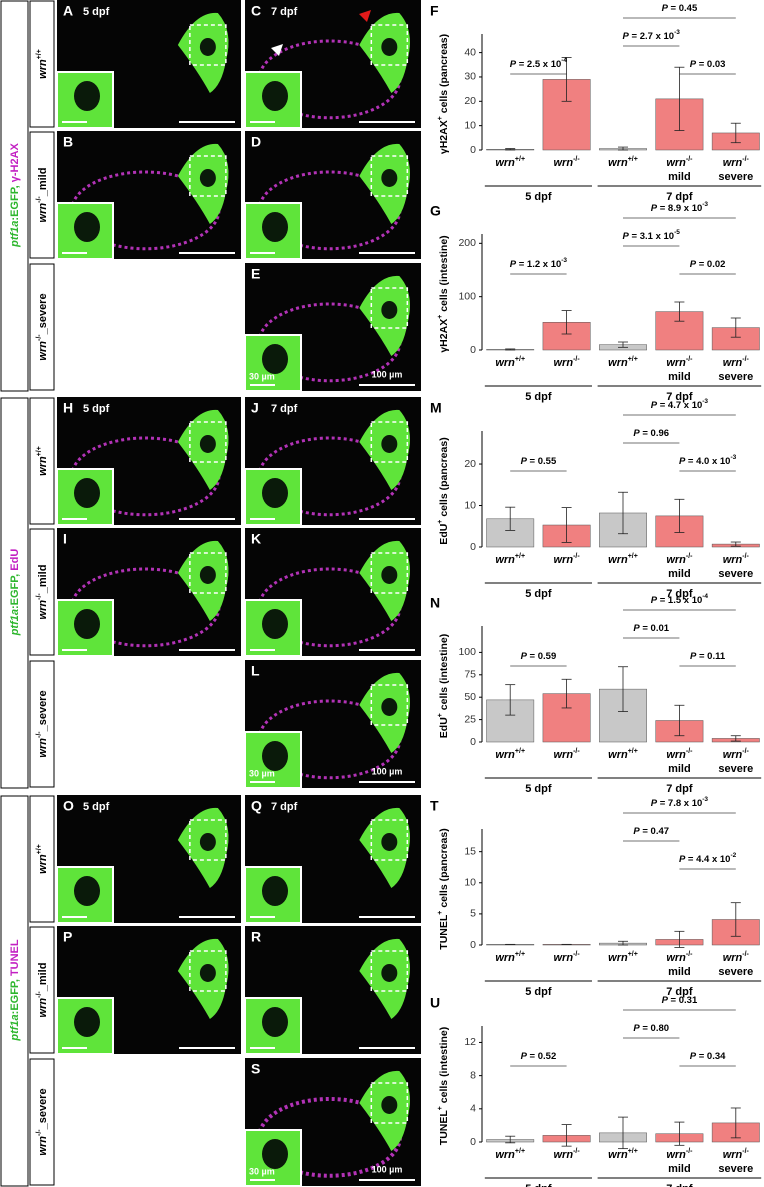  Describe the element at coordinates (467, 243) in the screenshot. I see `y-tick-label: 200` at that location.